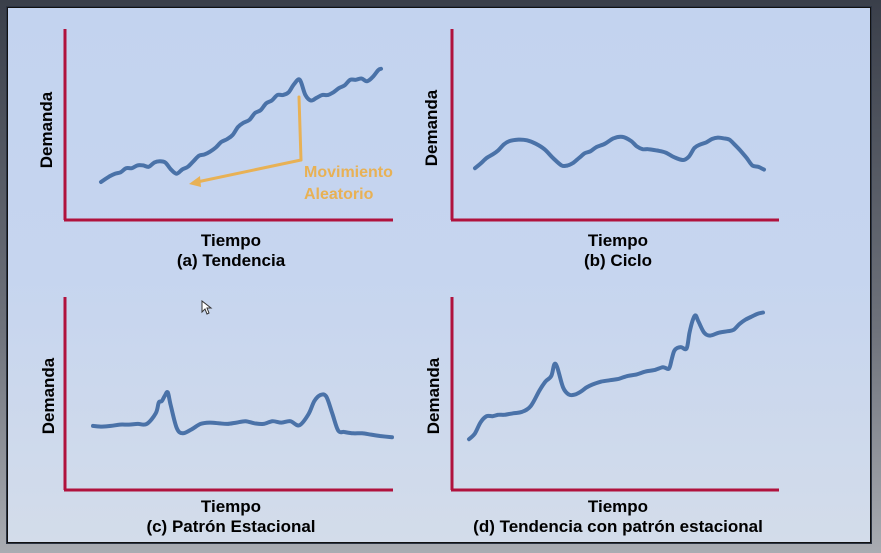  I want to click on annotation-text-line2: Aleatorio, so click(339, 194).